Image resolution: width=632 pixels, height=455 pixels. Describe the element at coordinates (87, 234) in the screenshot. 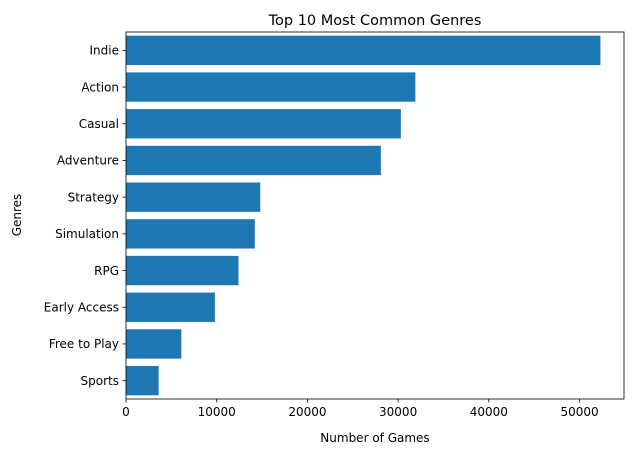

I see `y-tick-label: Simulation` at that location.